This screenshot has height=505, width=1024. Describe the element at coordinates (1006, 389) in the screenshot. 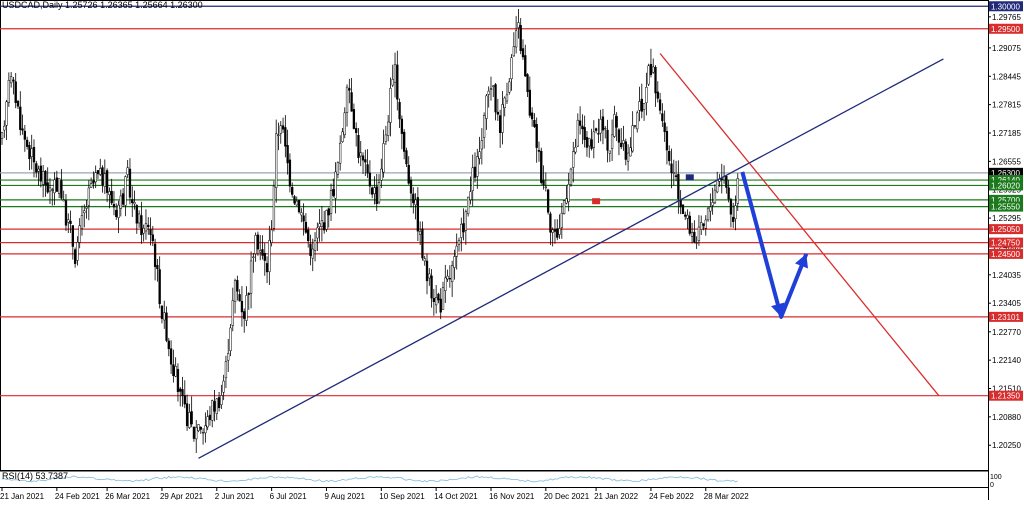

I see `y-tick-label: 1.21510` at that location.